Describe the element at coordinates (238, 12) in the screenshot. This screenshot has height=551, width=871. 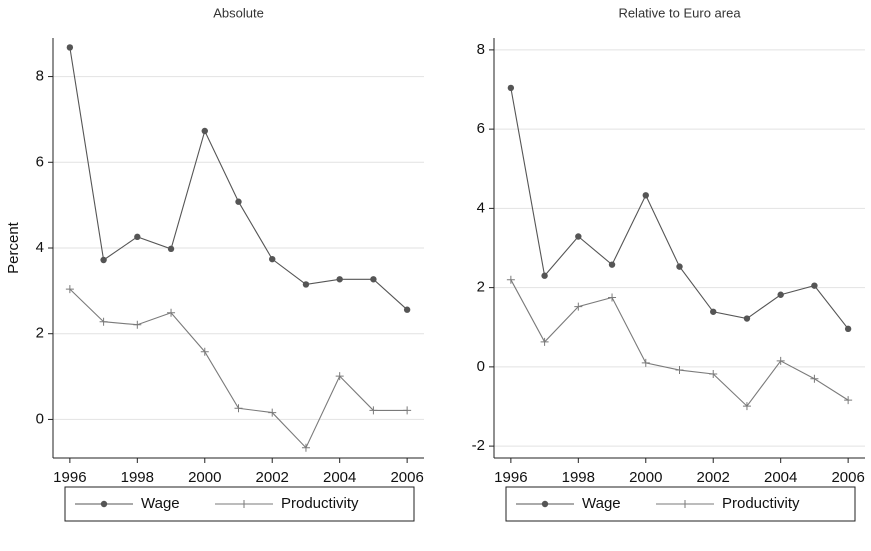
I see `chart-title: Absolute` at that location.